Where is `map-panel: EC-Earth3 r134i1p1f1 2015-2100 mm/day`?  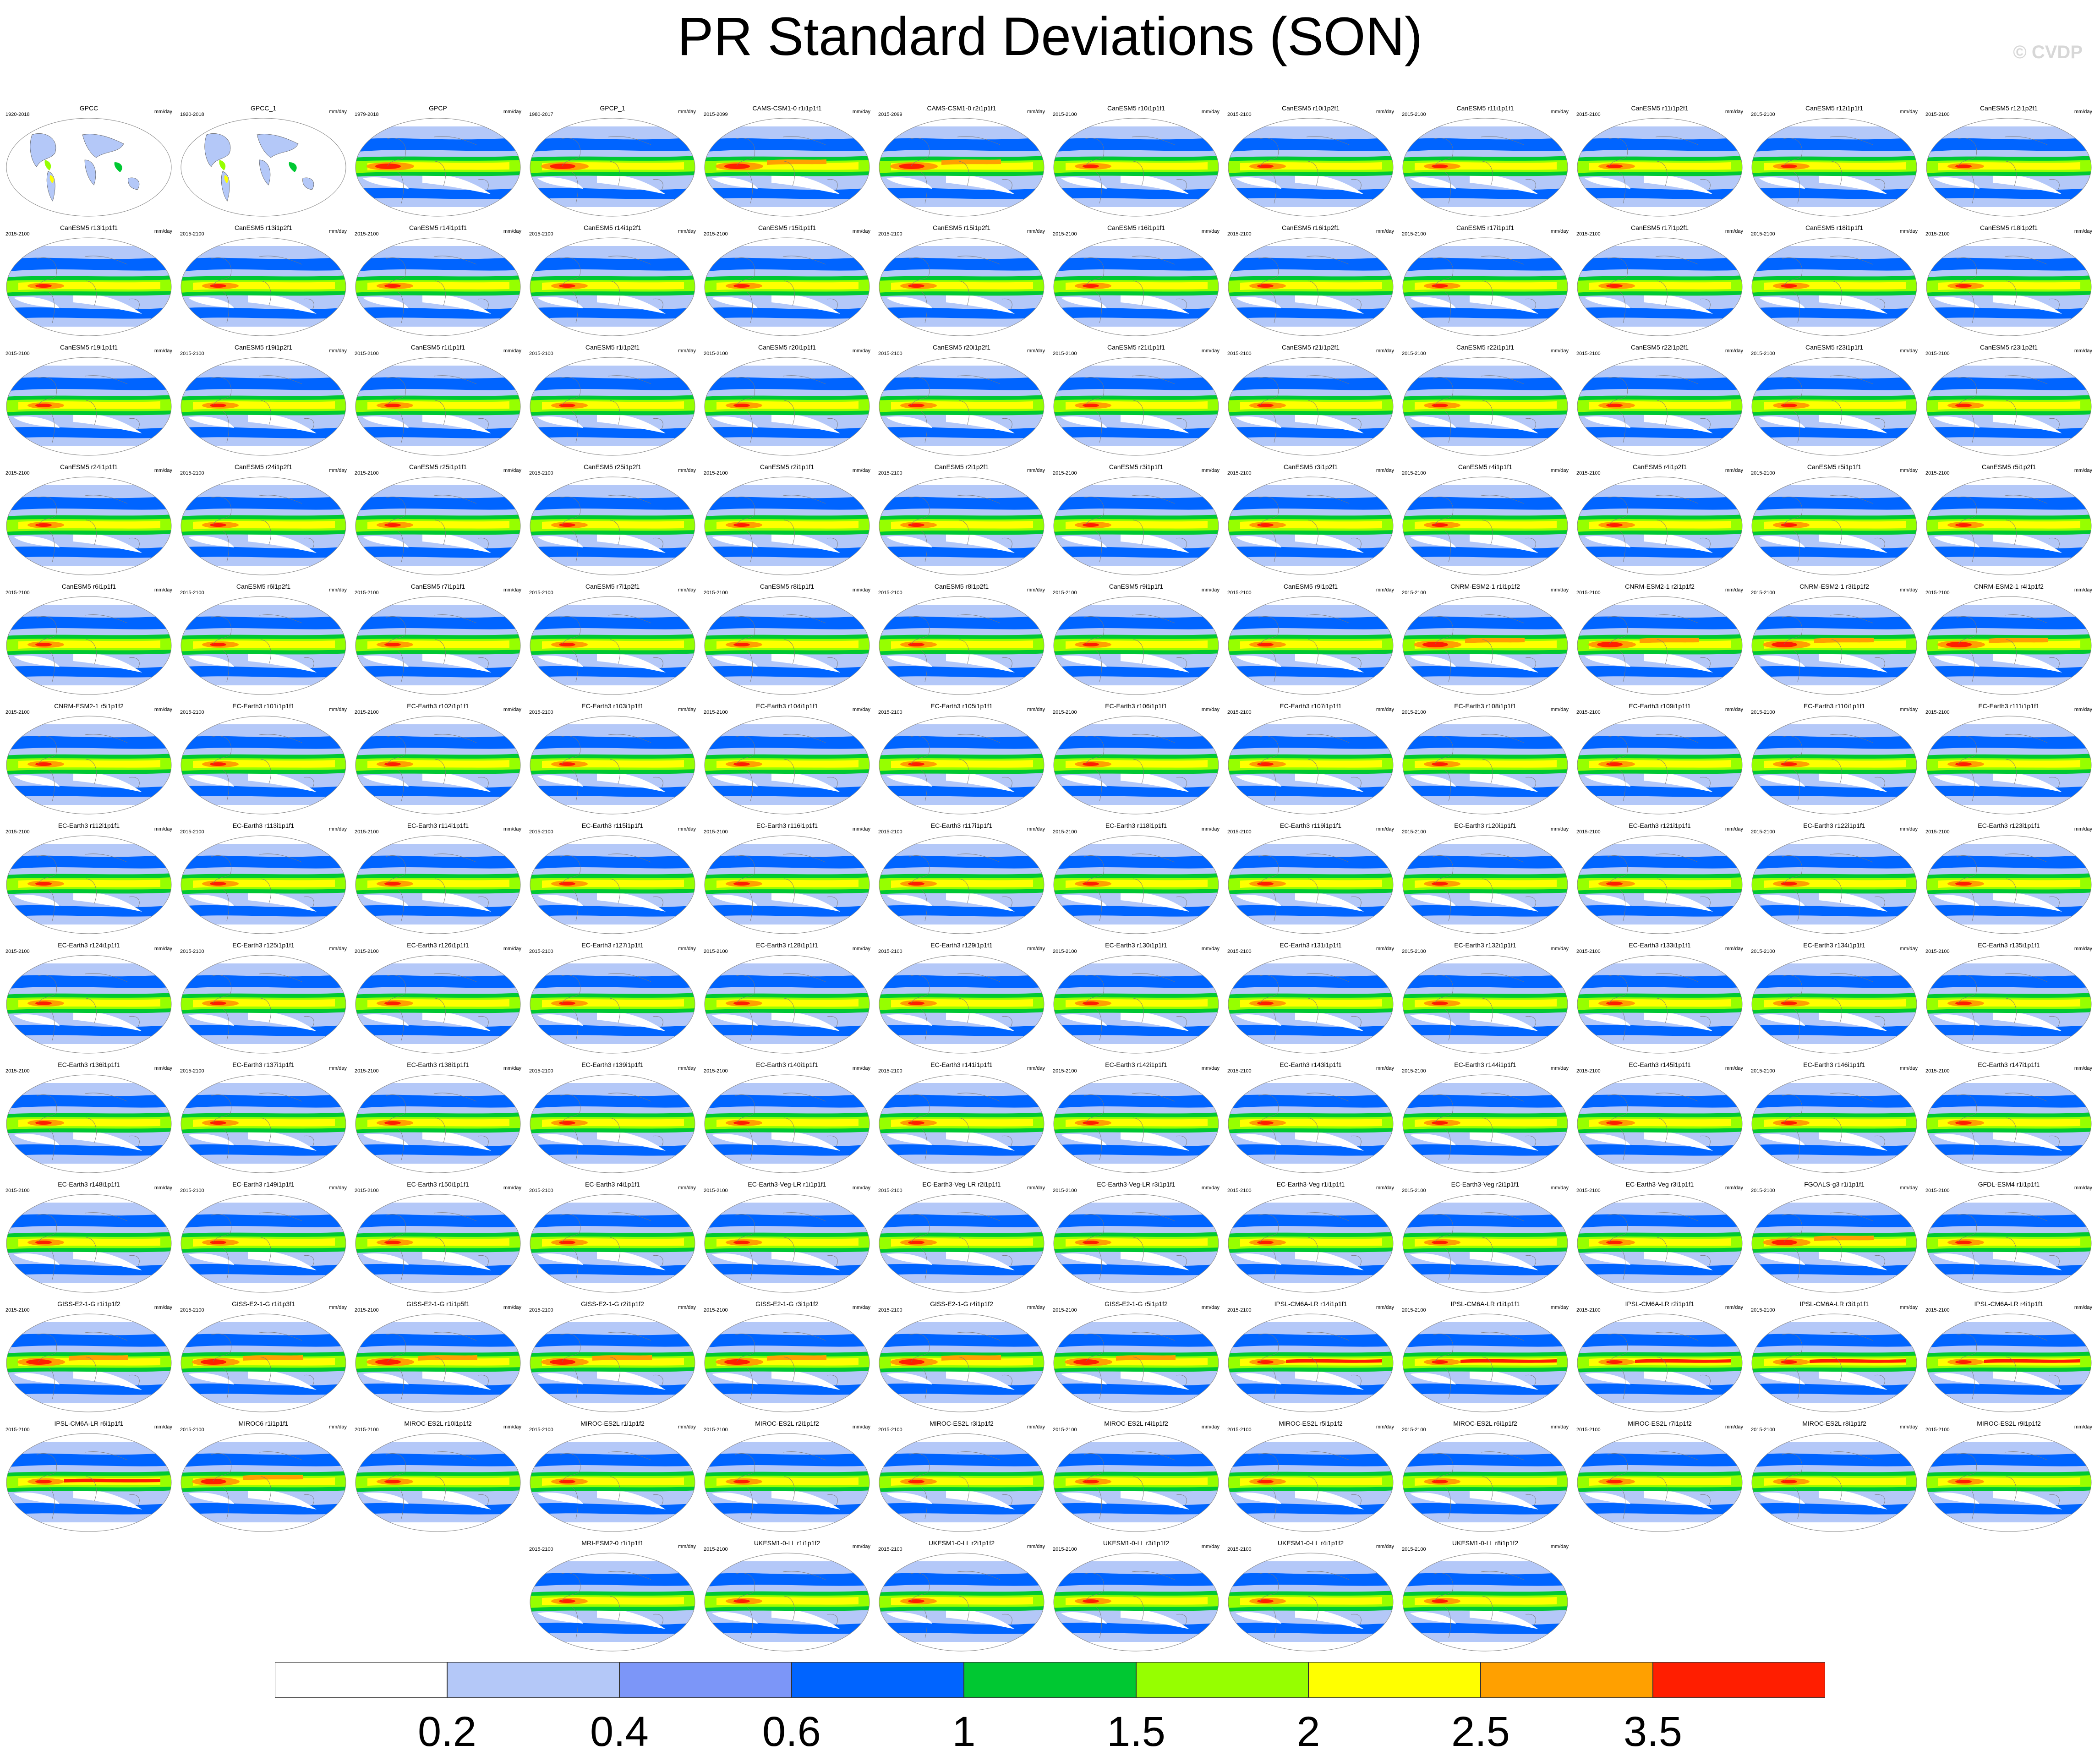
map-panel: EC-Earth3 r134i1p1f1 2015-2100 mm/day is located at coordinates (1834, 999).